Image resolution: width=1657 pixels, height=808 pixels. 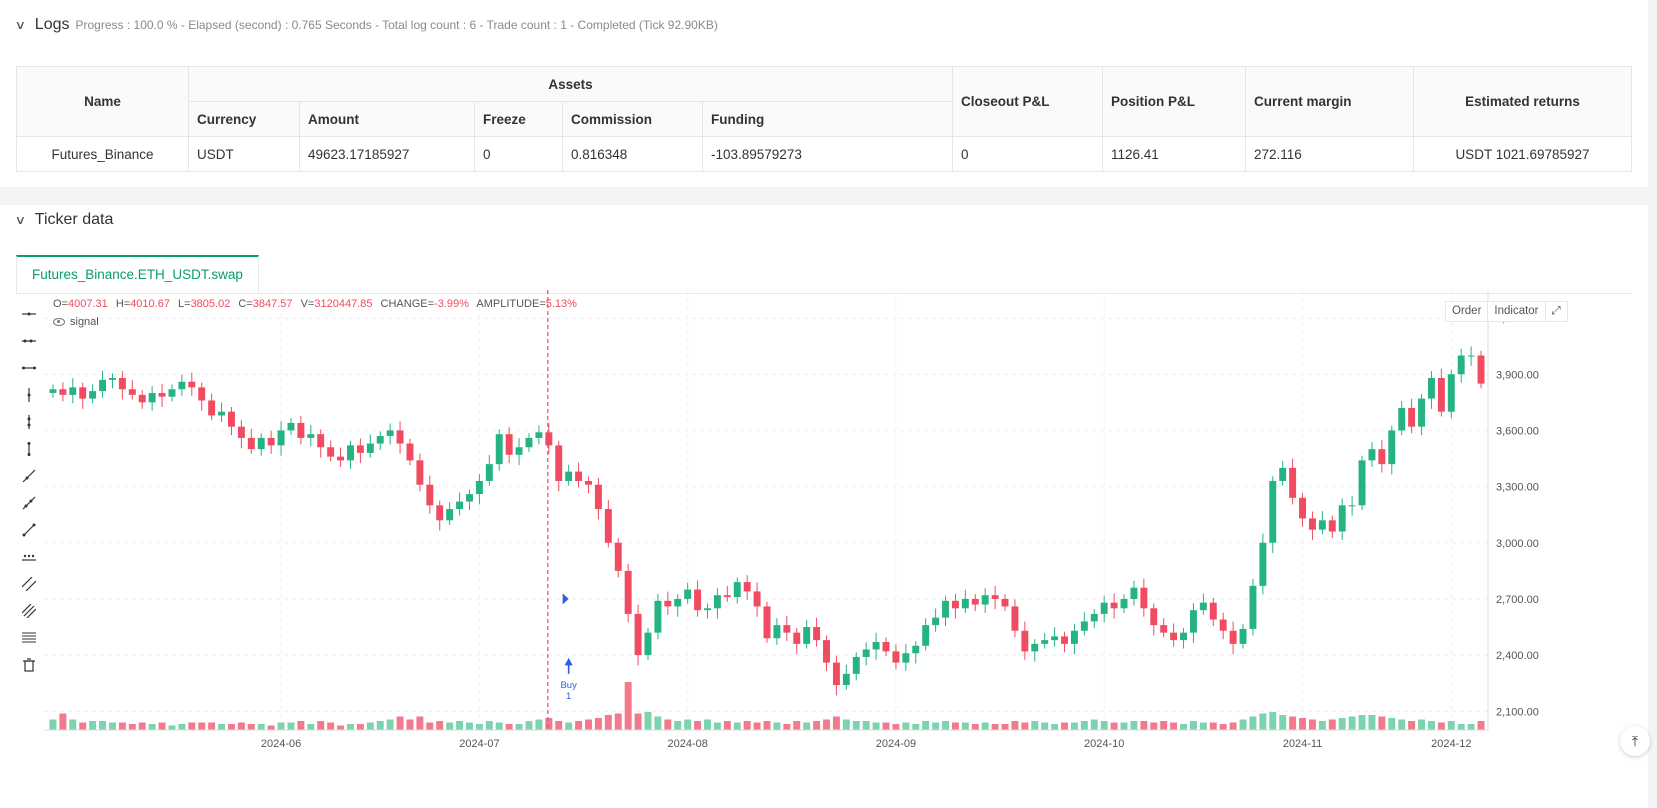 I want to click on price-line-icon, so click(x=29, y=556).